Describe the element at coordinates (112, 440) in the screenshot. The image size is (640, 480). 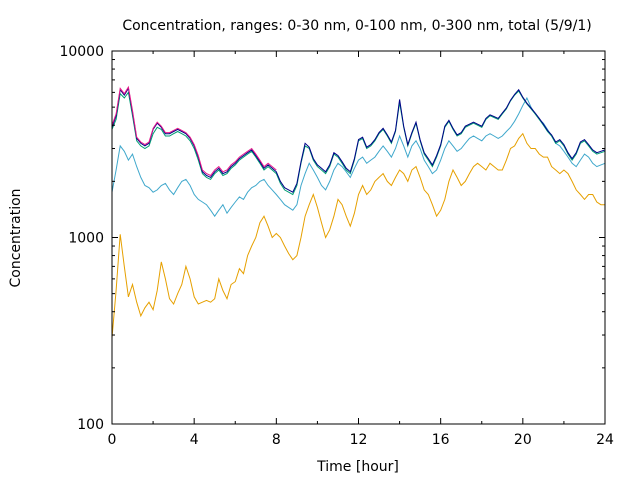
I see `x-tick-label: 0` at that location.